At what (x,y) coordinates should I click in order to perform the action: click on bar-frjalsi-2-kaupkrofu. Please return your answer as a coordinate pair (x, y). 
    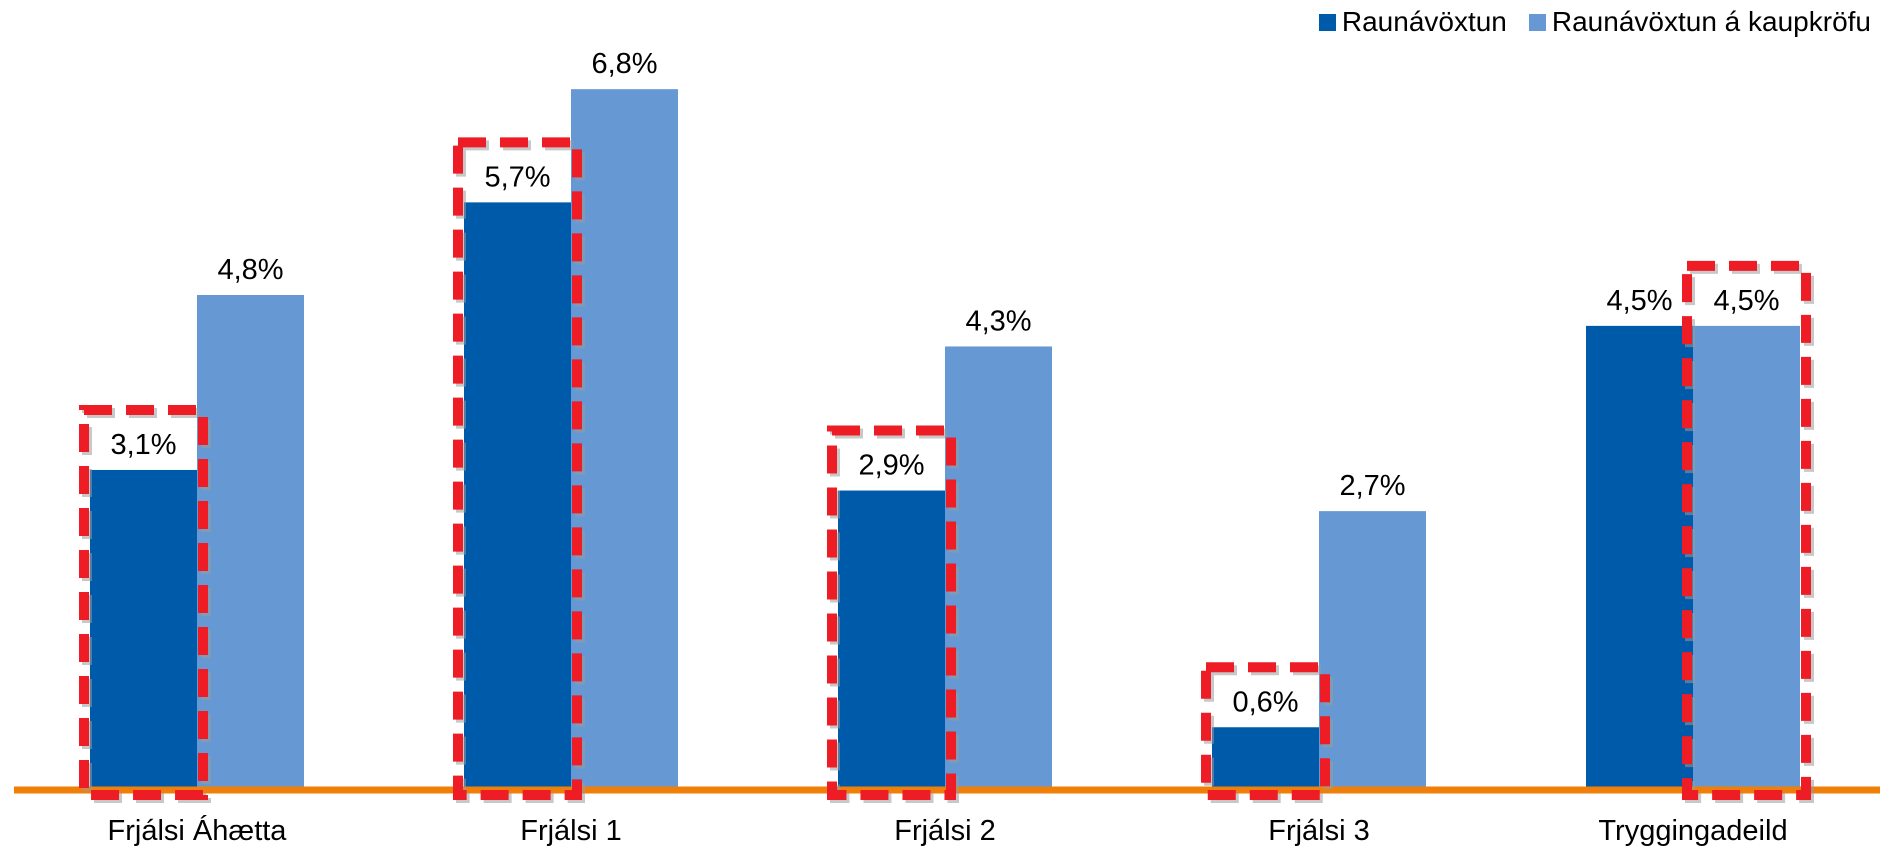
    Looking at the image, I should click on (998, 567).